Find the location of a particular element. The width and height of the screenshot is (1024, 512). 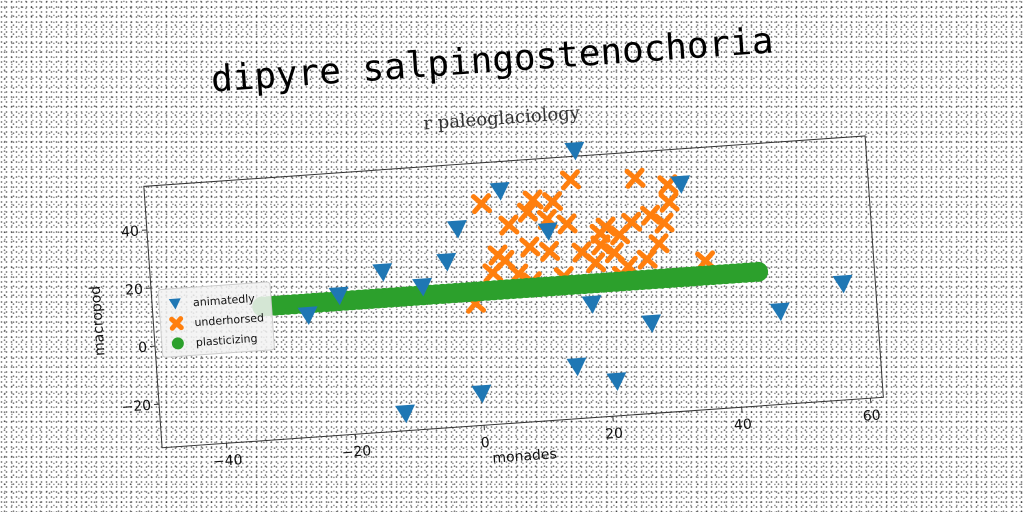

legend-label: plasticizing is located at coordinates (226, 340).